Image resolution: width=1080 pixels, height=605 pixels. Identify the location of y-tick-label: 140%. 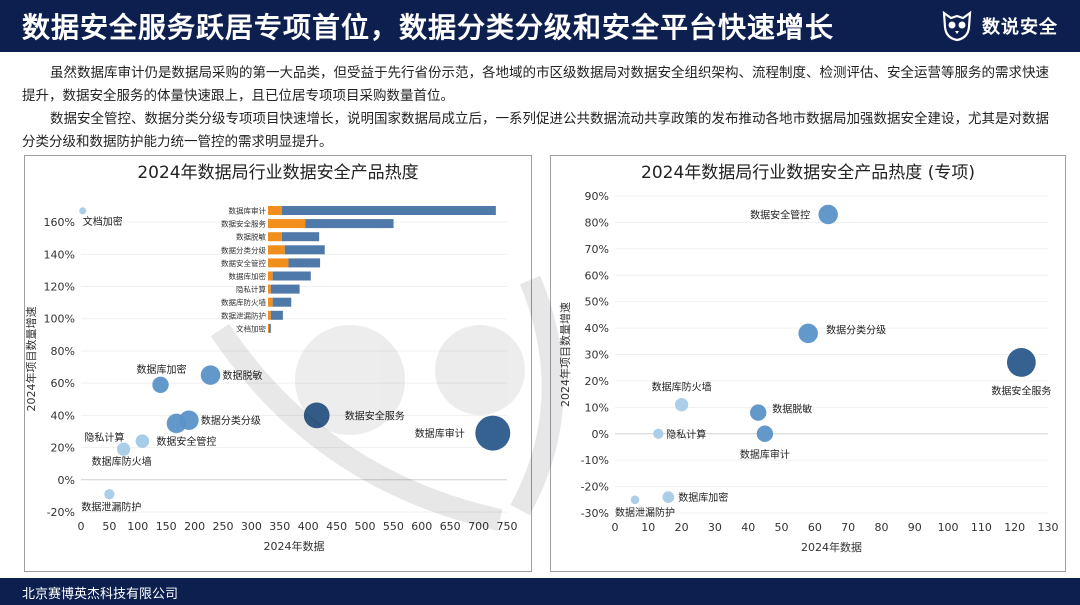
(59, 254).